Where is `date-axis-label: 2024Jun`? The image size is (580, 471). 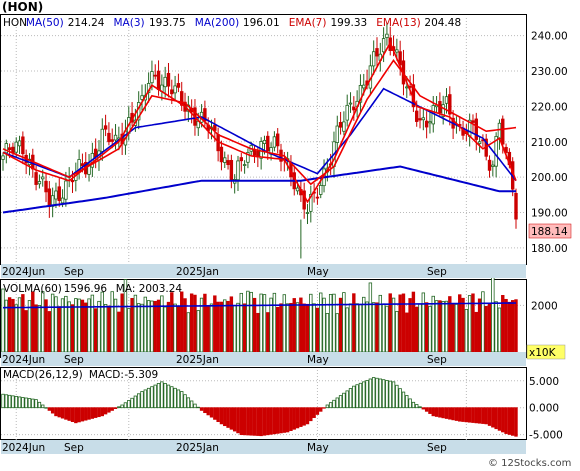
date-axis-label: 2024Jun is located at coordinates (23, 448).